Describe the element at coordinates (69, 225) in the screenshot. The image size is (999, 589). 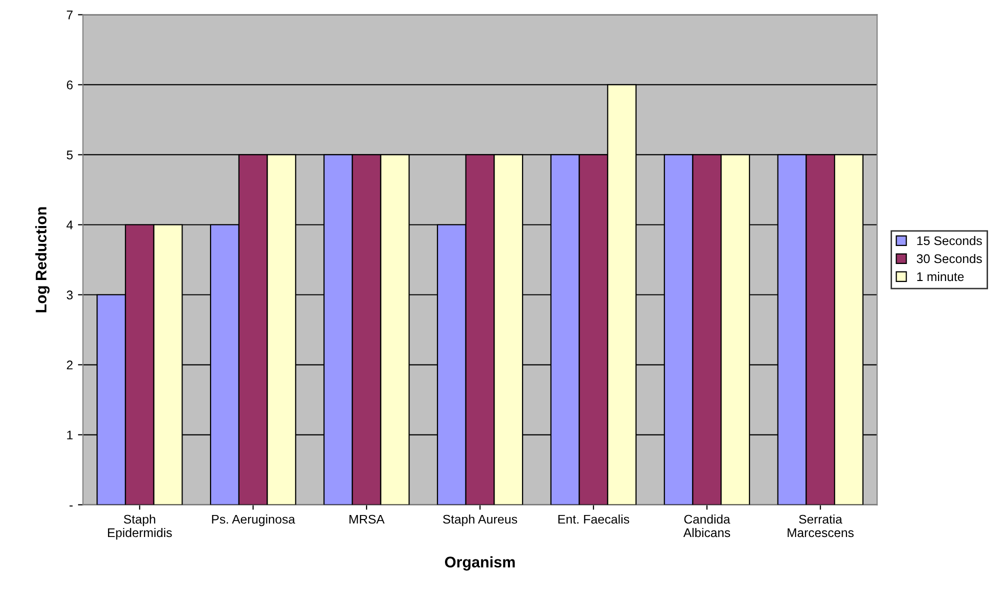
I see `y-tick-label: 4` at that location.